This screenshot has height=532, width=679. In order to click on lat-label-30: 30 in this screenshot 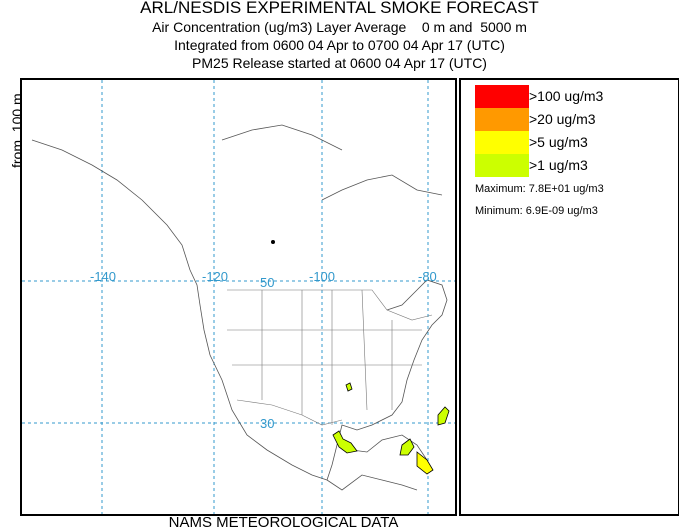, I will do `click(267, 423)`.